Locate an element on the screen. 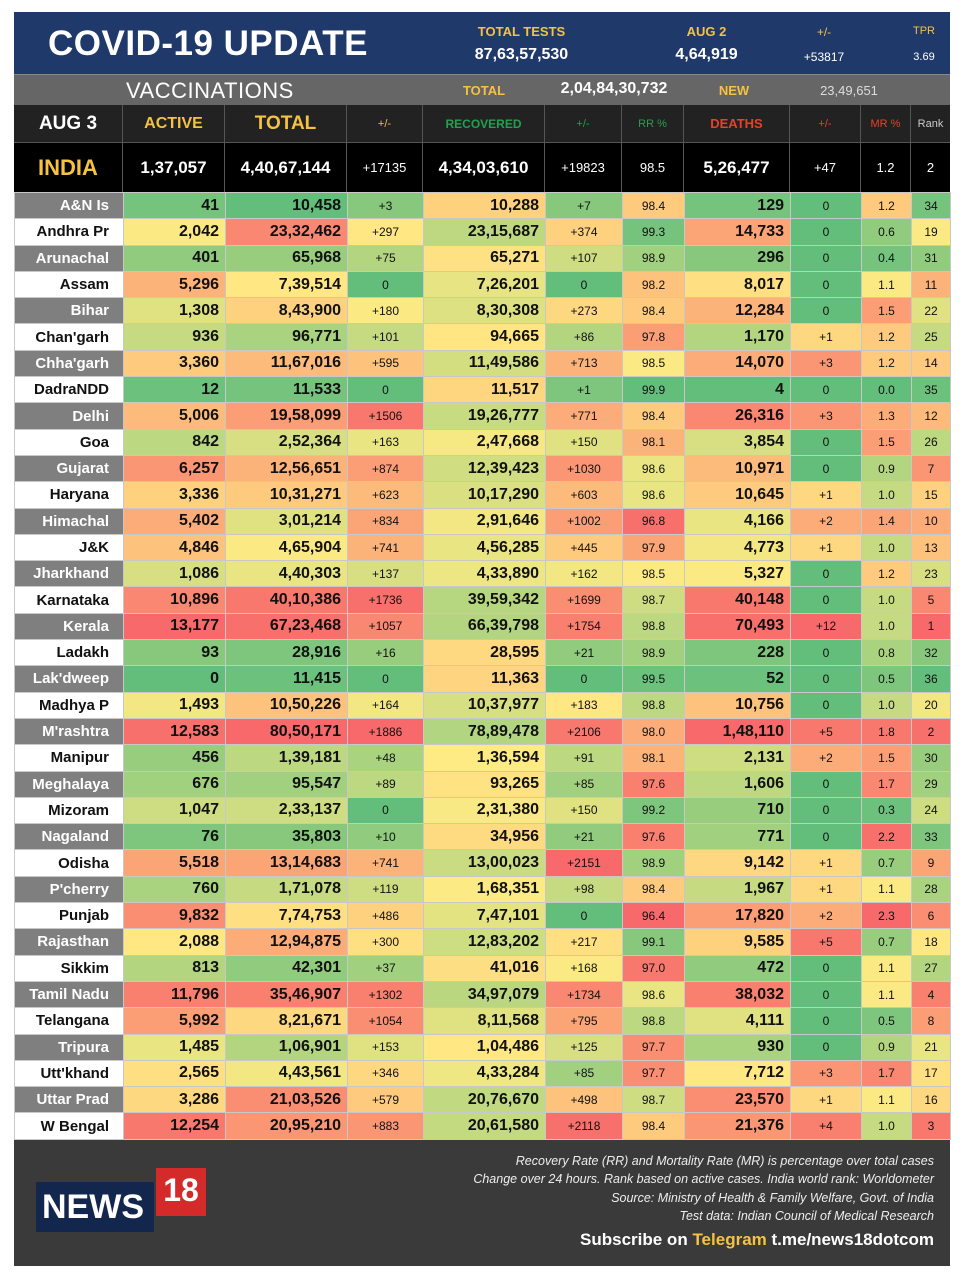 Image resolution: width=964 pixels, height=1280 pixels. state-name-cell: W Bengal is located at coordinates (69, 1126).